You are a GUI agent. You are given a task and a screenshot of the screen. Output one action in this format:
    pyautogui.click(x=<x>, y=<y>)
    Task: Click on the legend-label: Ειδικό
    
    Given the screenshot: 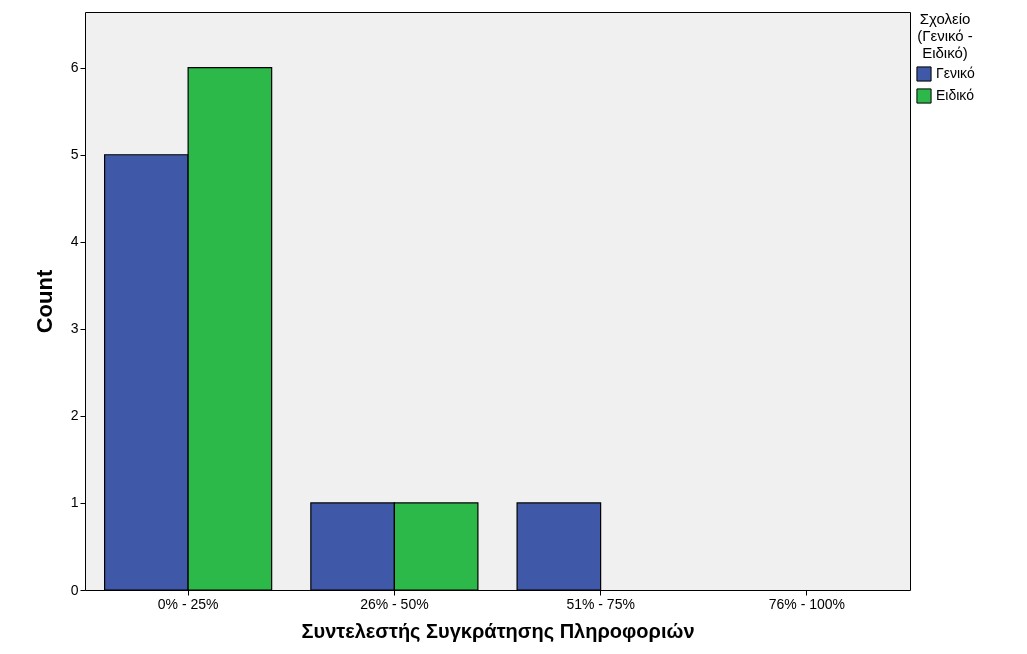 What is the action you would take?
    pyautogui.click(x=955, y=95)
    